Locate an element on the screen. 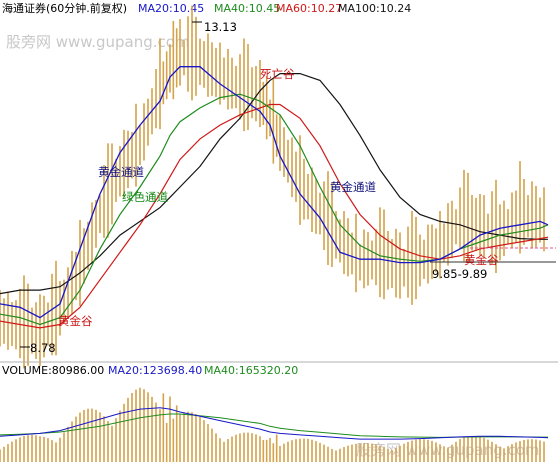  volume-ma20-legend: MA20:123698.40 is located at coordinates (155, 370).